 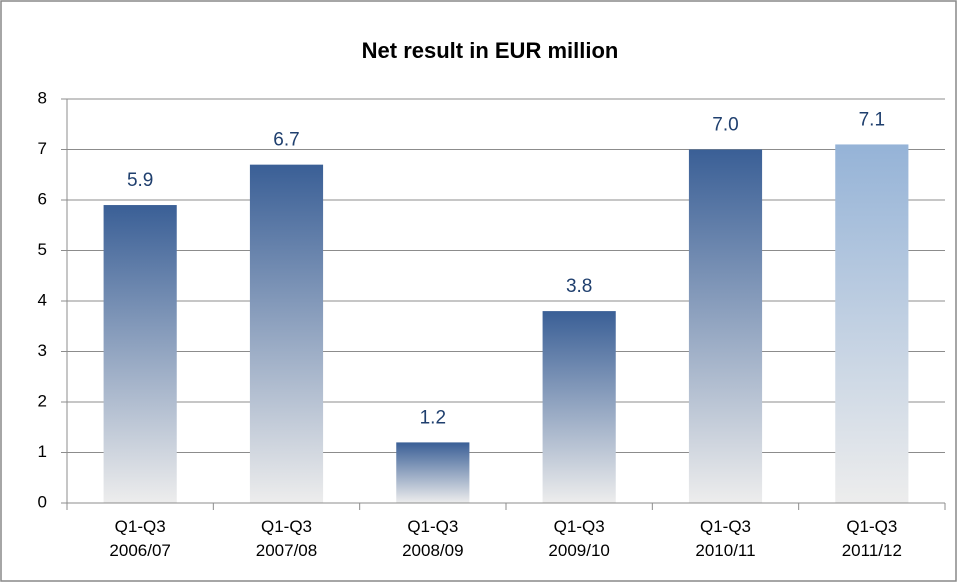 I want to click on value-label: 7.0, so click(x=725, y=125).